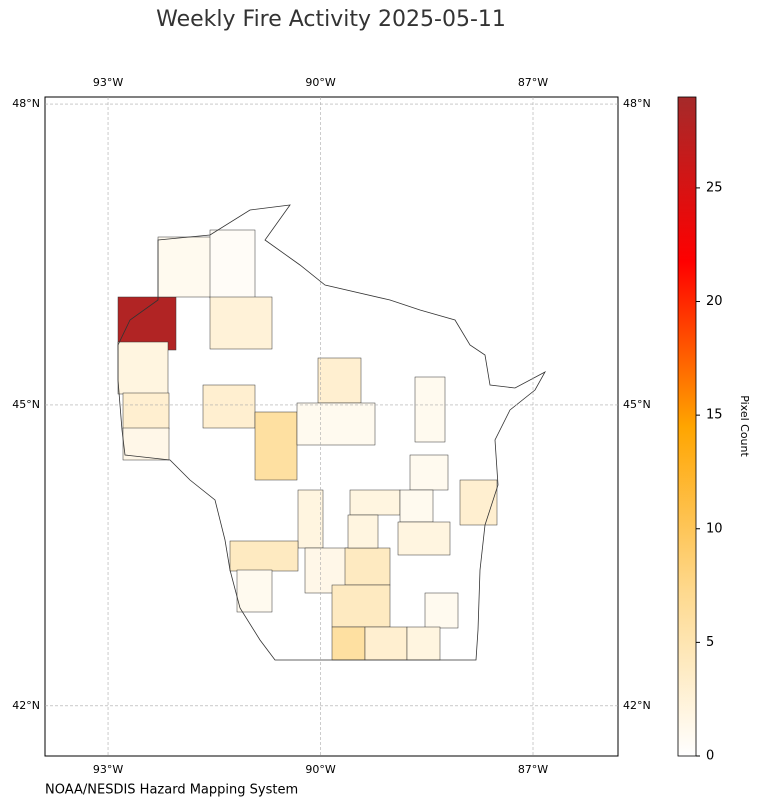 This screenshot has height=812, width=760. What do you see at coordinates (714, 528) in the screenshot?
I see `colorbar-tick-label: 10` at bounding box center [714, 528].